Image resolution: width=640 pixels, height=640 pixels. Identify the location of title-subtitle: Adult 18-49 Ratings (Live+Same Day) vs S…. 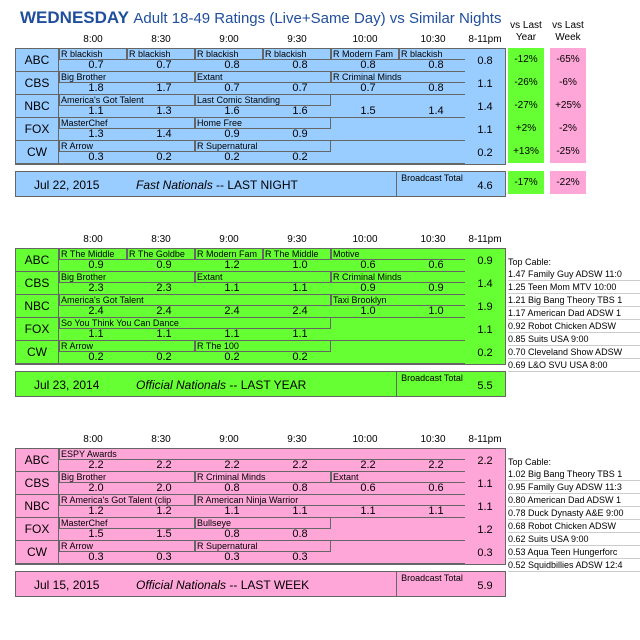
(317, 18).